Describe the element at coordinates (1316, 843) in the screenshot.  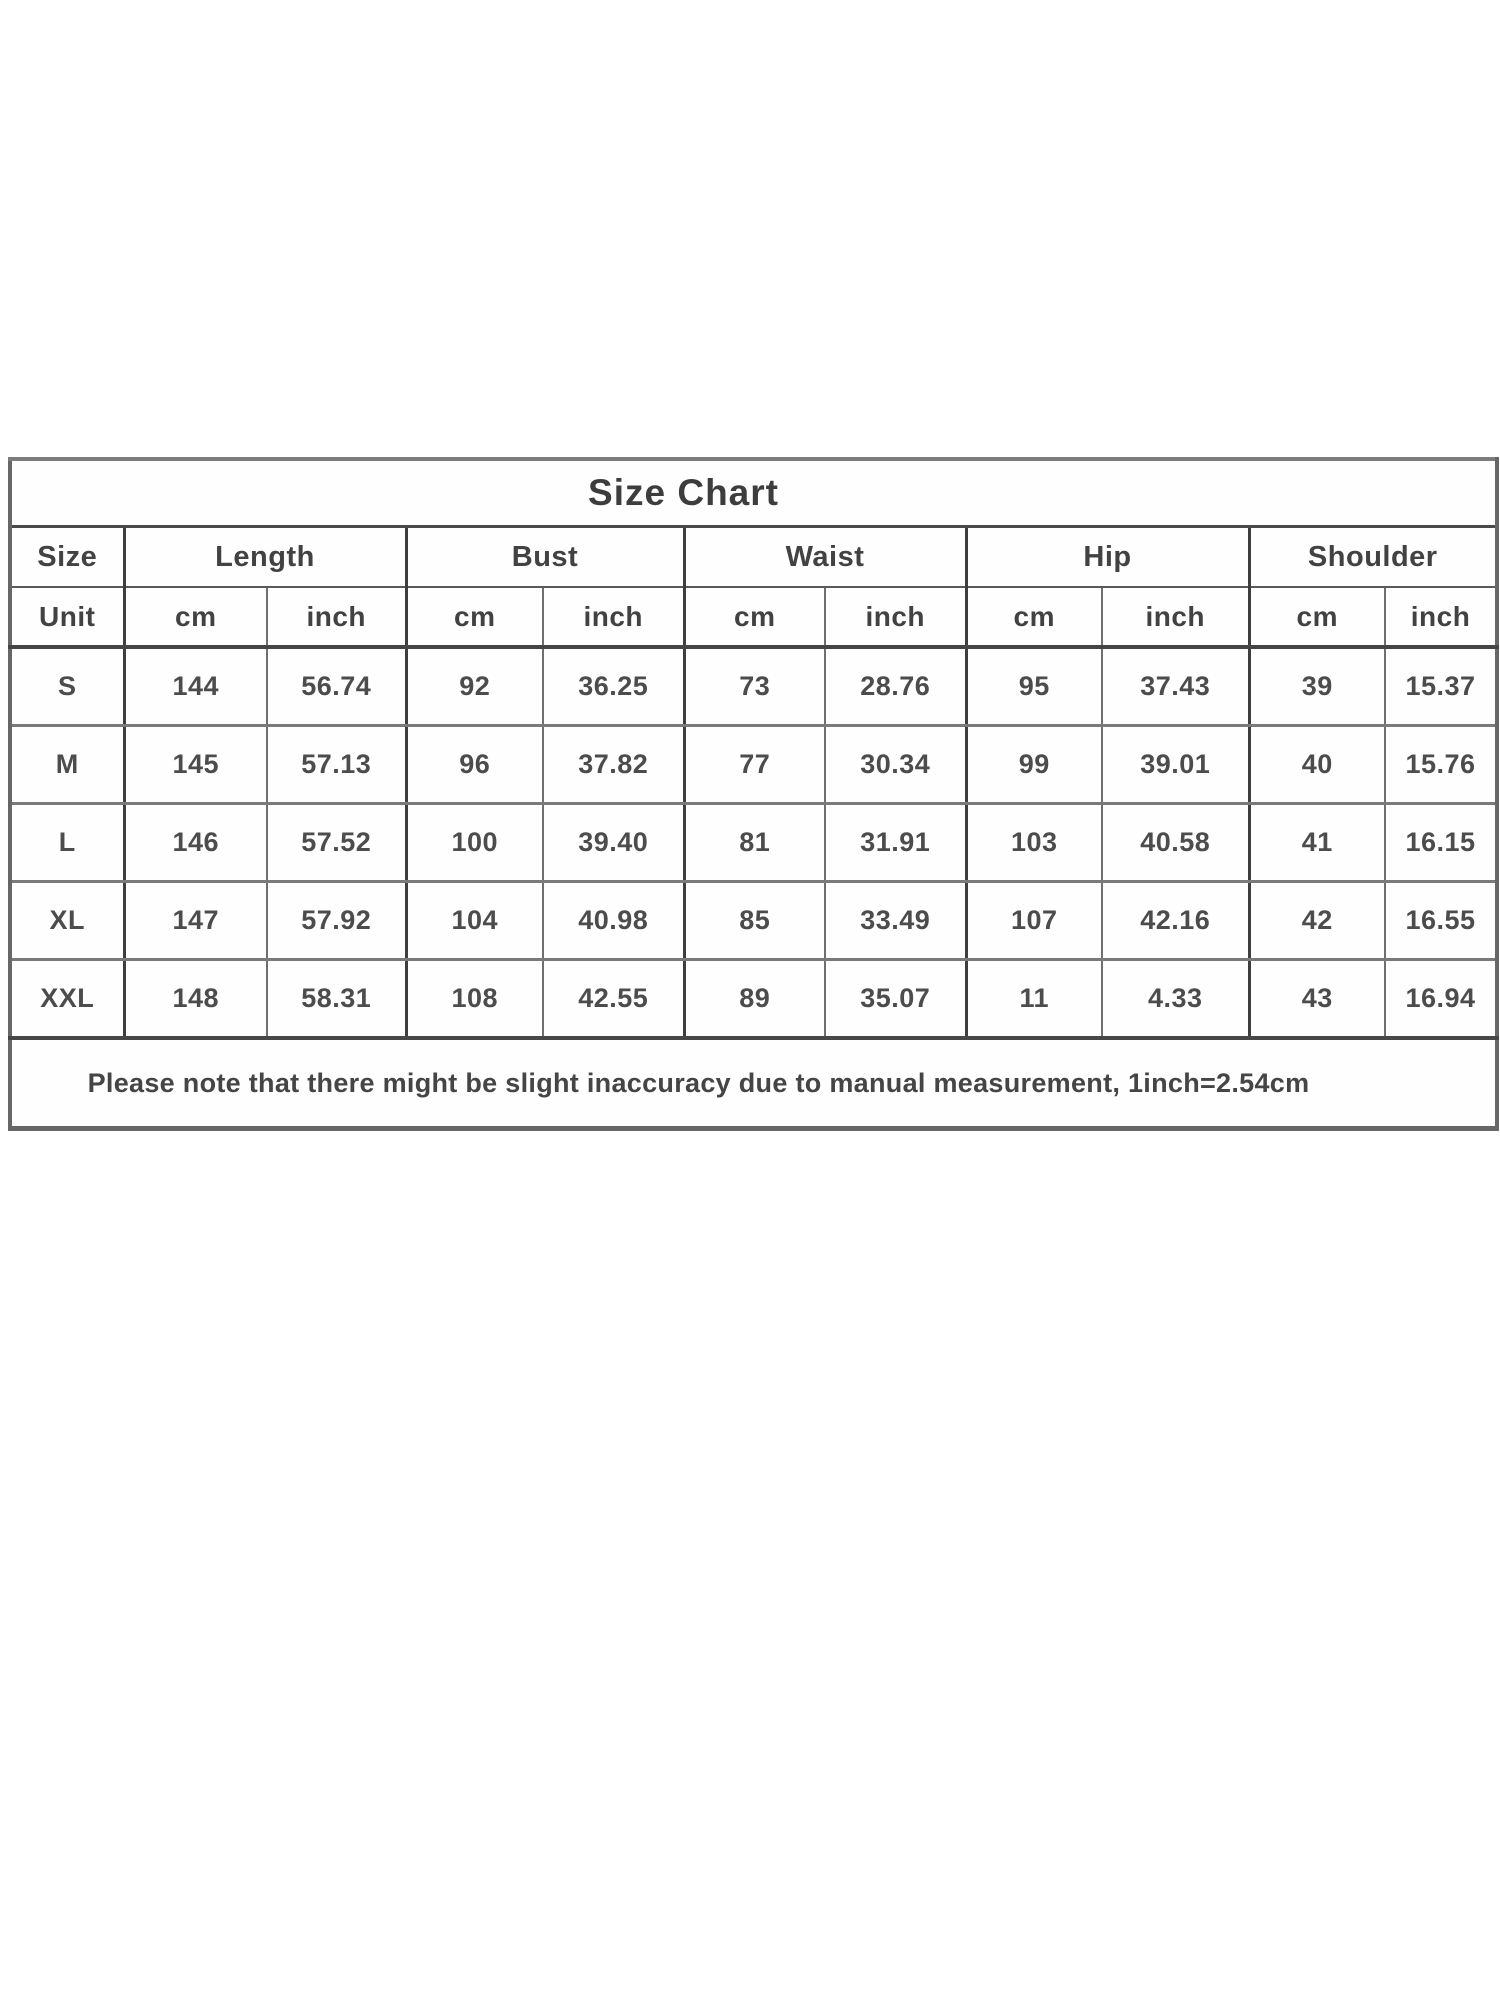
I see `cell-shoulder-cm: 41` at that location.